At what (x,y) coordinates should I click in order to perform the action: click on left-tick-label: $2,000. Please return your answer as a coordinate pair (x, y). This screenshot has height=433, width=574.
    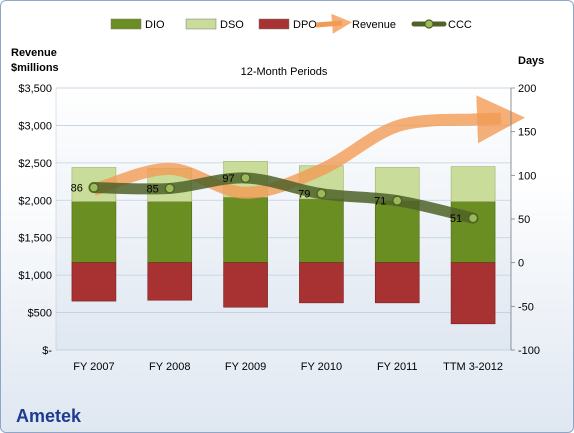
    Looking at the image, I should click on (35, 201).